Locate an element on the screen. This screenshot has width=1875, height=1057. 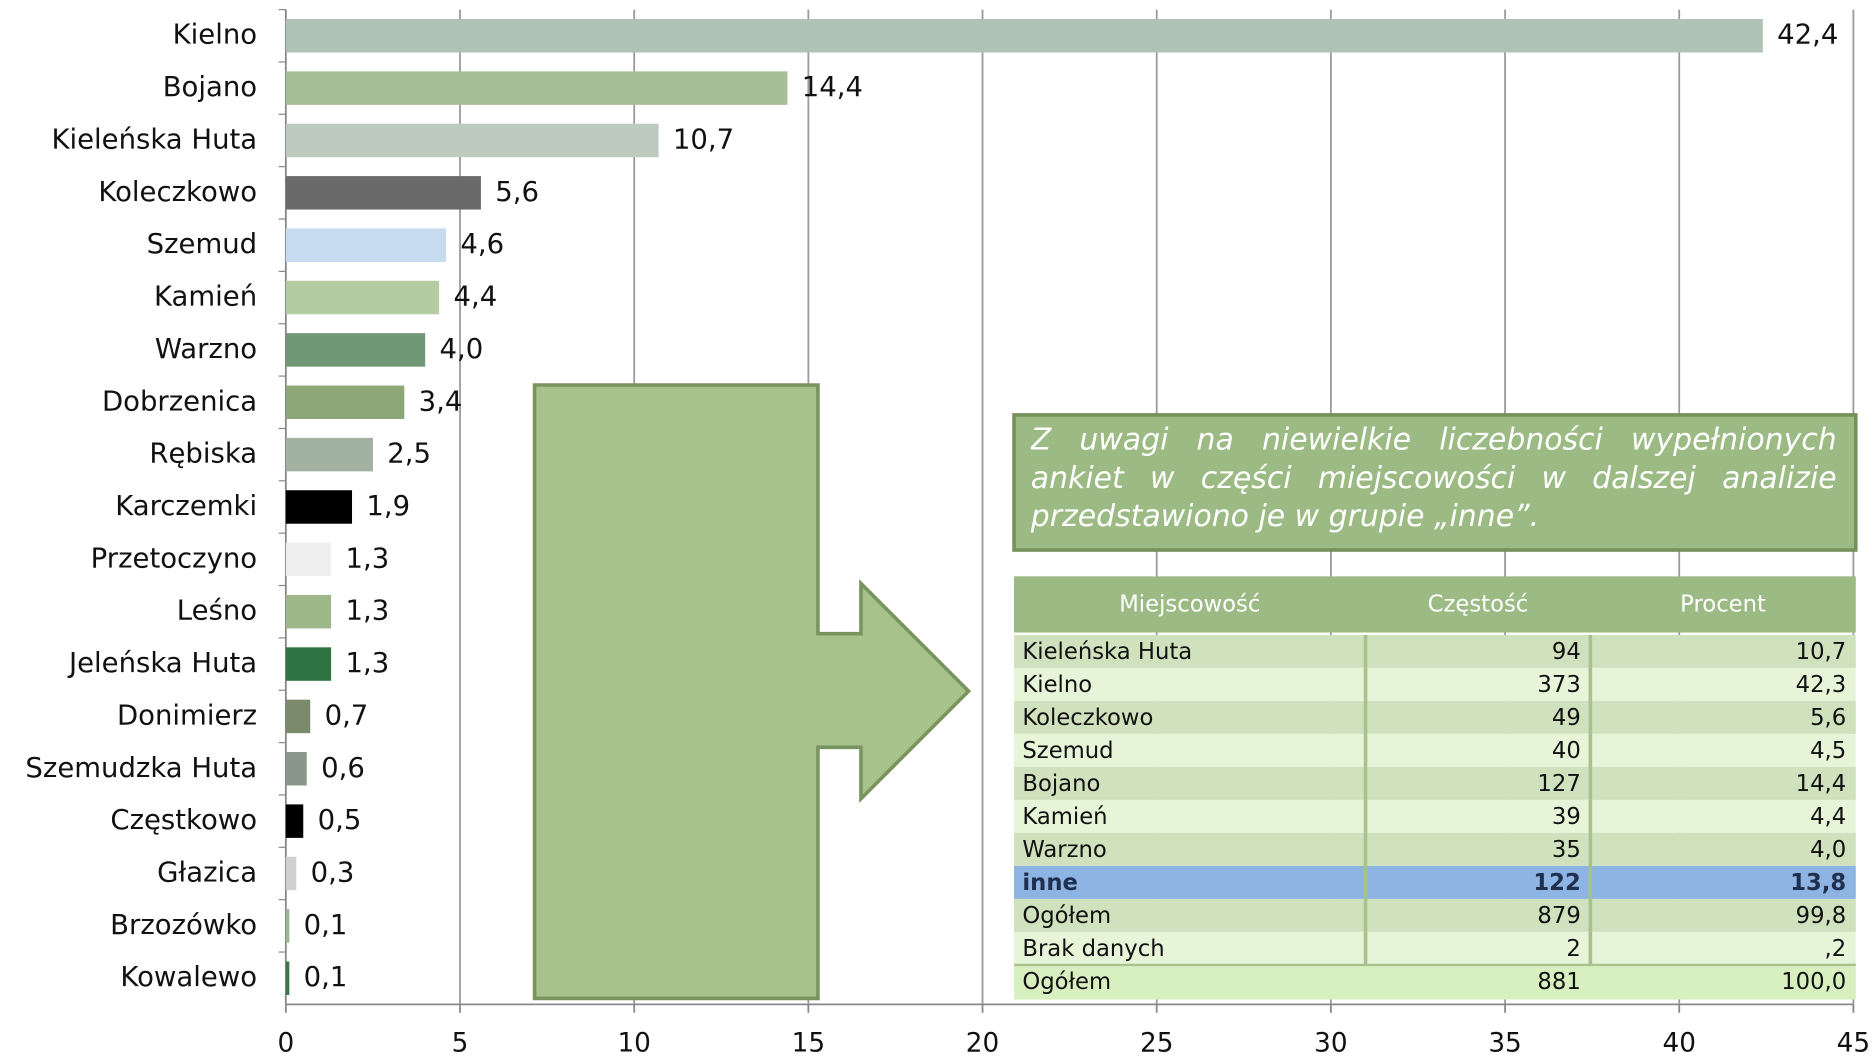
y-tick-label: Przetoczyno is located at coordinates (174, 558).